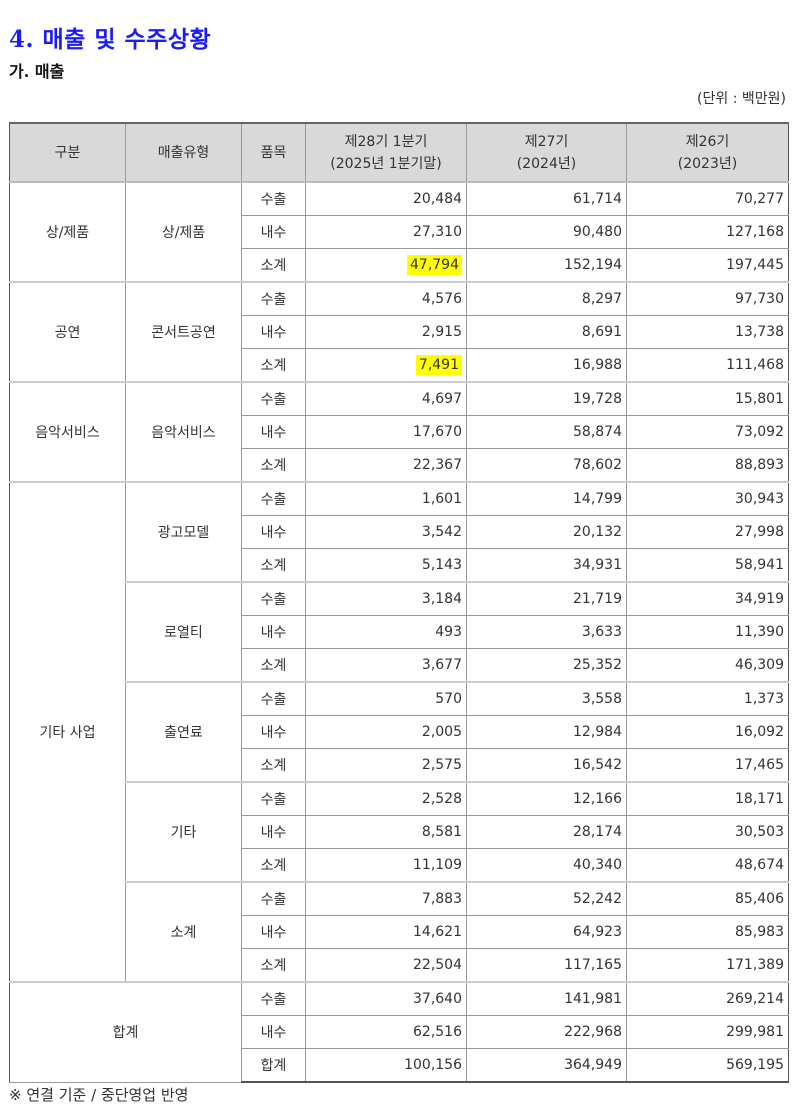 This screenshot has height=1113, width=800. I want to click on table-row: 음악서비스 음악서비스 수출 4,697 19,728 15,801, so click(399, 432).